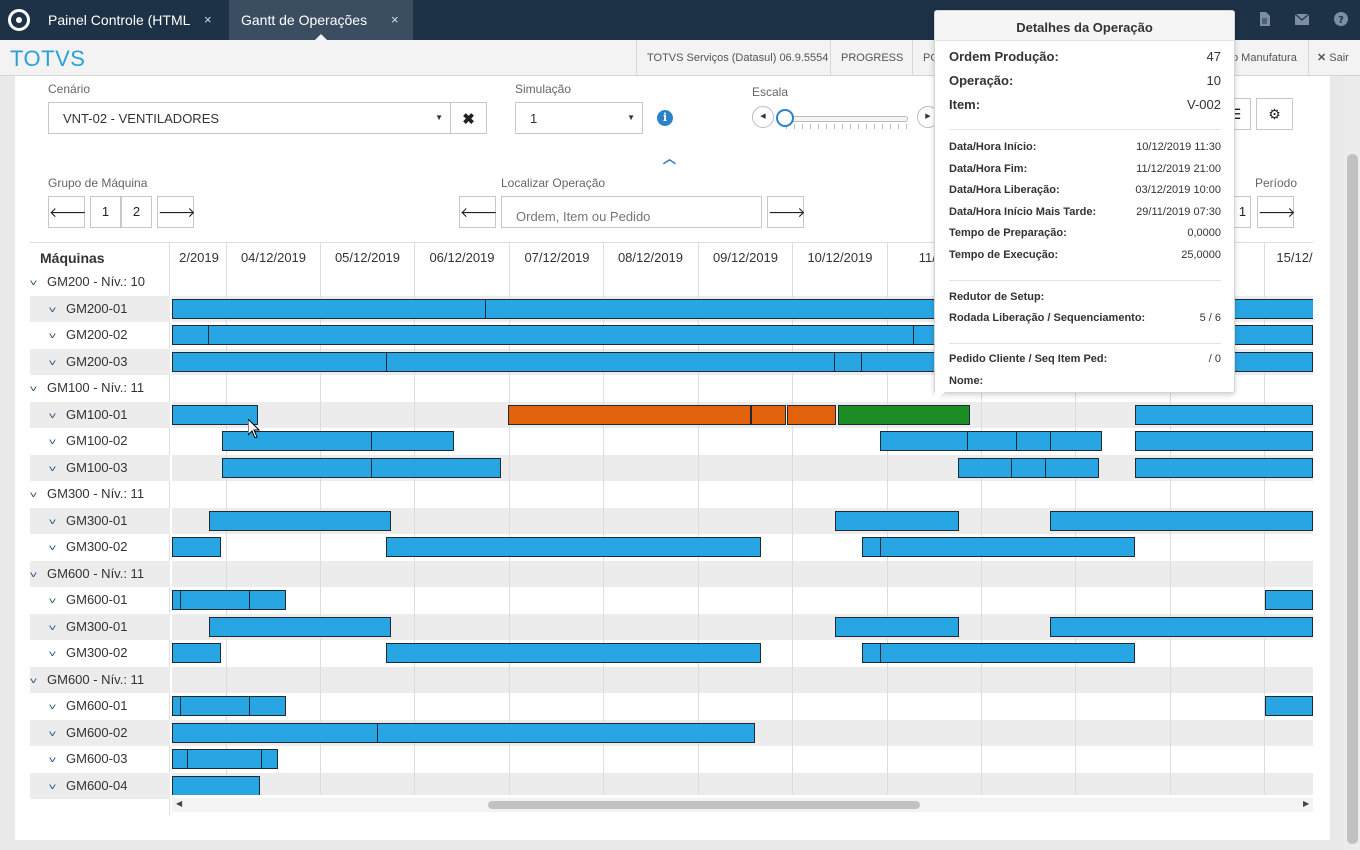  What do you see at coordinates (1306, 803) in the screenshot?
I see `scroll-right-icon: ▶` at bounding box center [1306, 803].